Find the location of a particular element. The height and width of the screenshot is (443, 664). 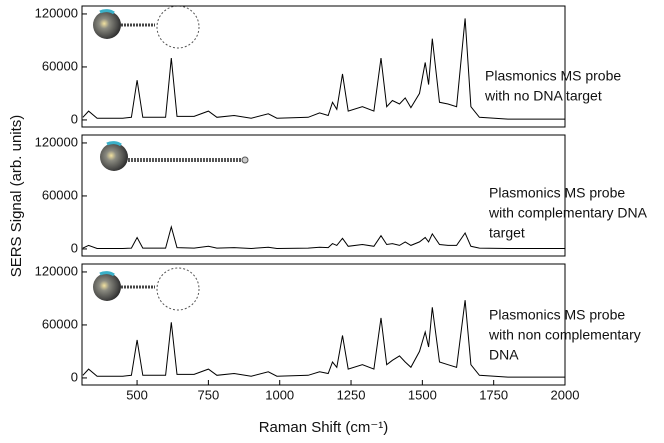

x-tick-label: 1750 is located at coordinates (493, 394).